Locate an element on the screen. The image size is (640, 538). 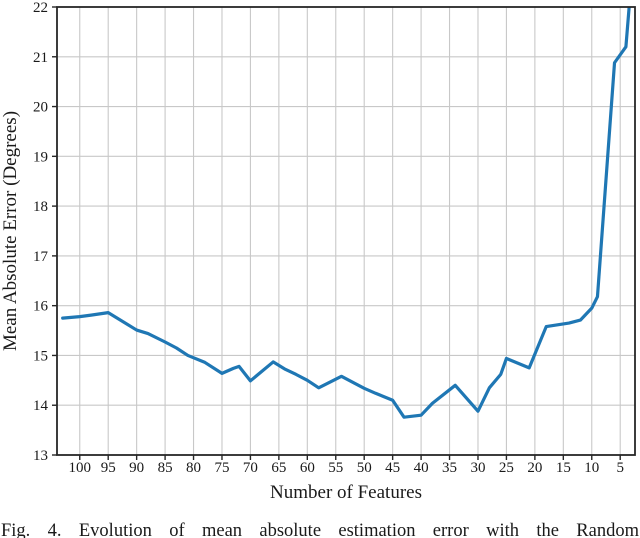
x-tick-label: 25 is located at coordinates (506, 468).